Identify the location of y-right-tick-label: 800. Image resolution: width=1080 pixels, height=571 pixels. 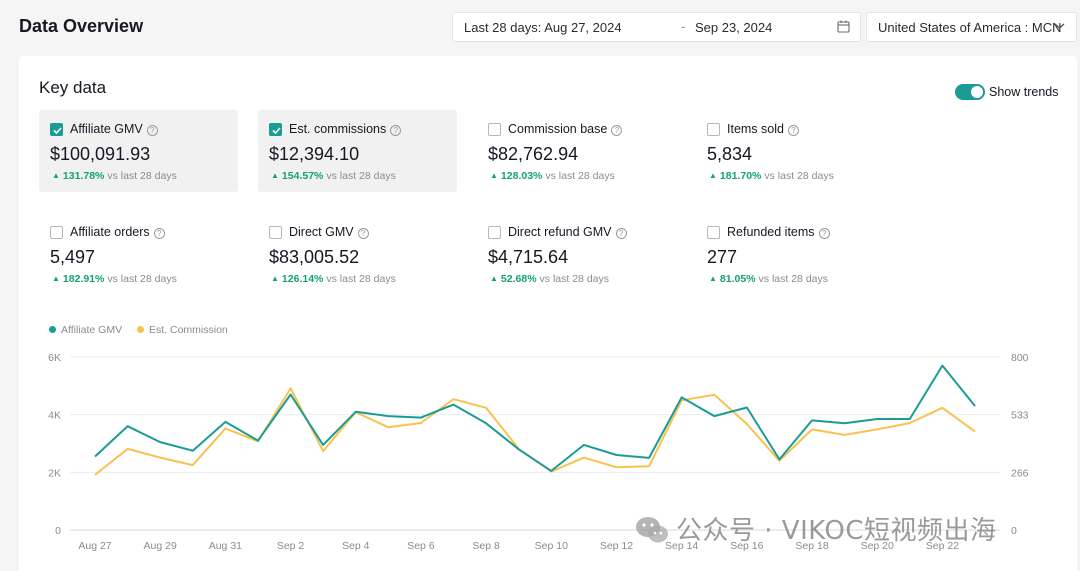
(1020, 358).